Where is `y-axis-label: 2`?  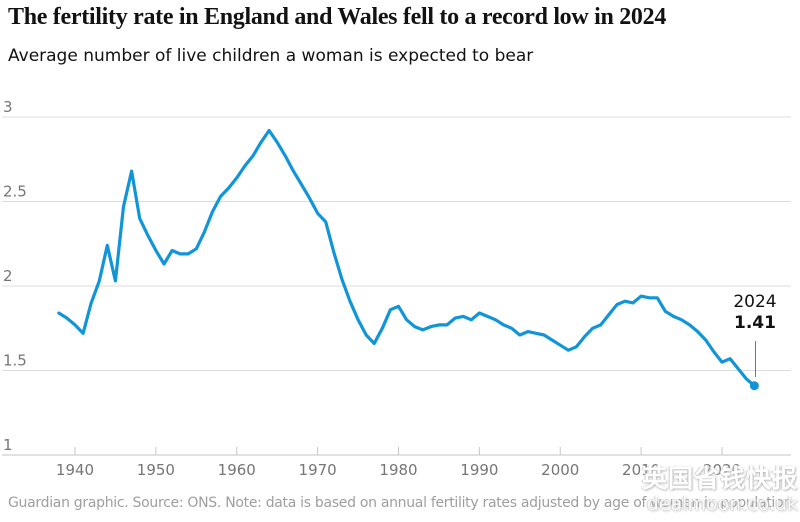 y-axis-label: 2 is located at coordinates (8, 276).